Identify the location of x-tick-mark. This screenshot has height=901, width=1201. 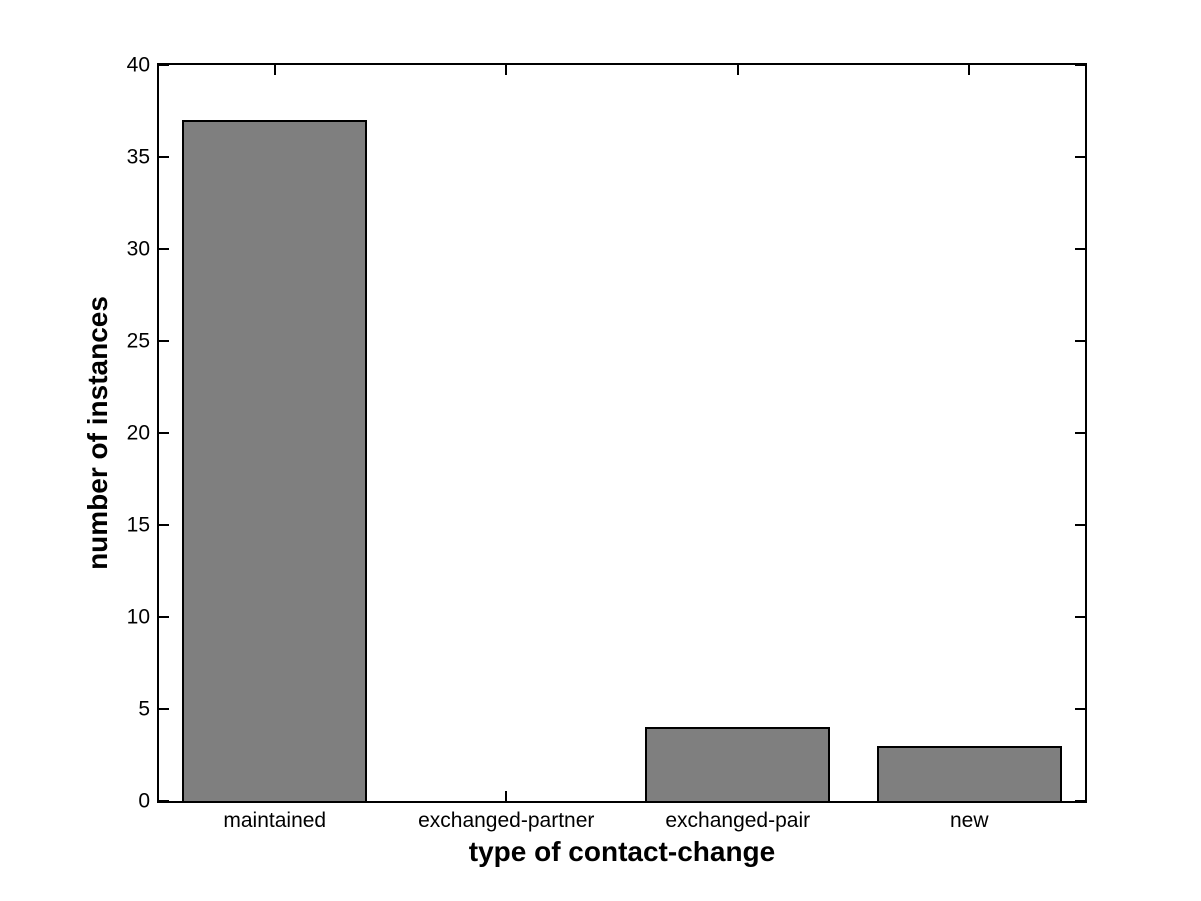
(506, 796).